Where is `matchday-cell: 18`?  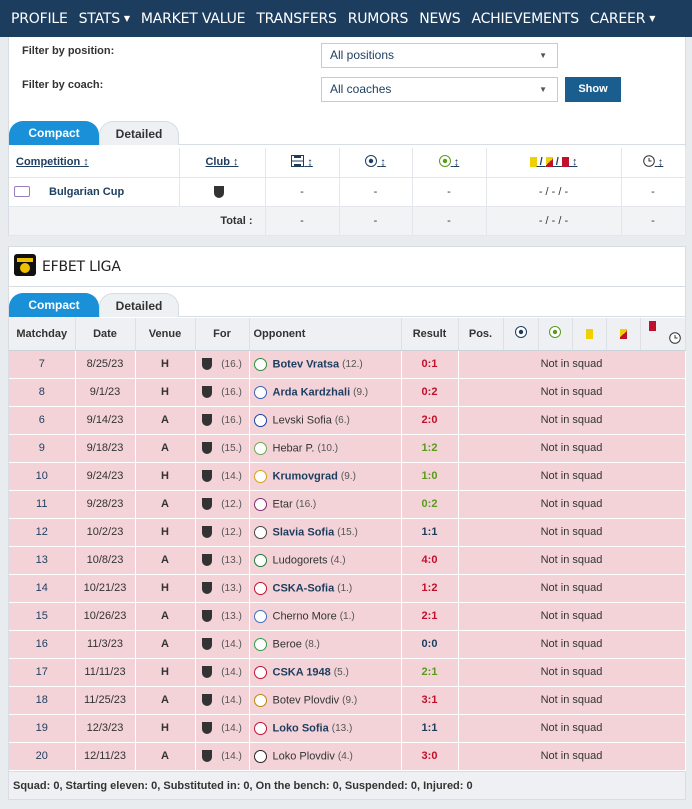 matchday-cell: 18 is located at coordinates (42, 700).